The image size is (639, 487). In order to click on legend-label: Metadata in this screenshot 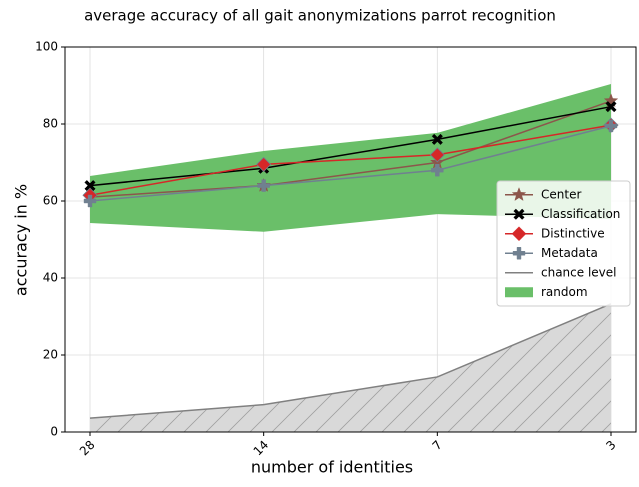, I will do `click(569, 253)`.